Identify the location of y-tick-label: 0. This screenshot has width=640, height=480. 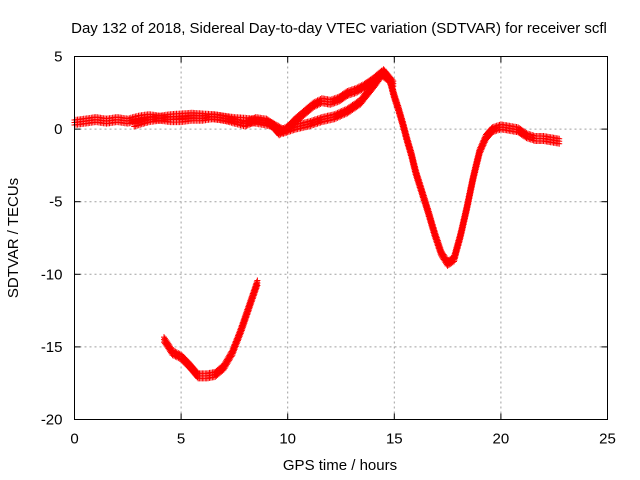
(58, 129).